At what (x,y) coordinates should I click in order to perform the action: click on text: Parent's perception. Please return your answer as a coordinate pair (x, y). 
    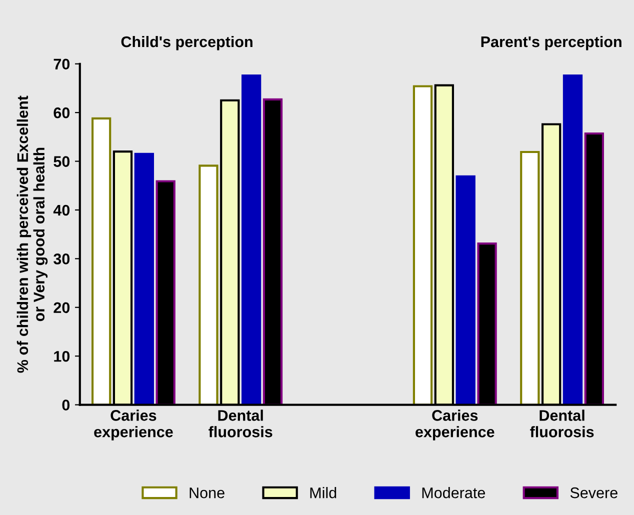
    Looking at the image, I should click on (551, 43).